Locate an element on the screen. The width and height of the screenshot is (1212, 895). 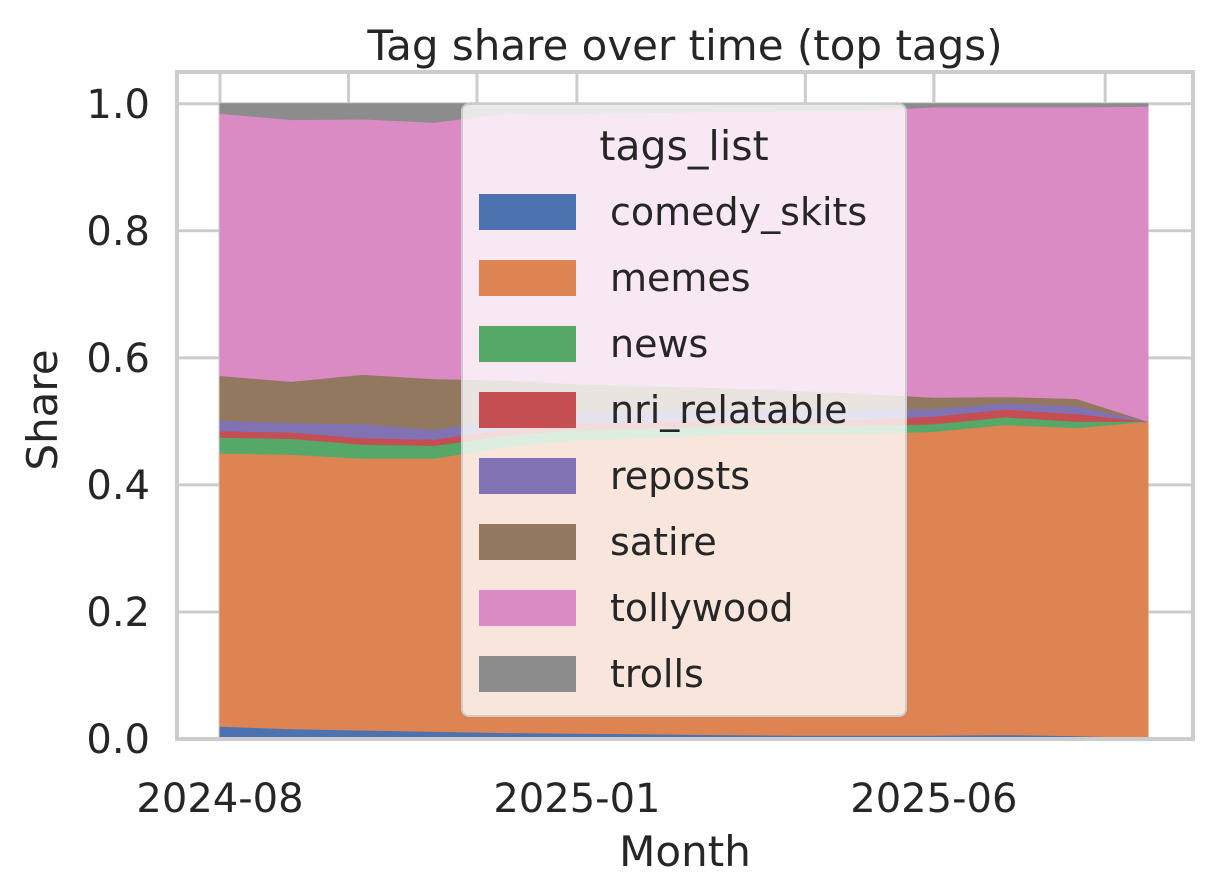
legend-label-tollywood: tollywood is located at coordinates (701, 608).